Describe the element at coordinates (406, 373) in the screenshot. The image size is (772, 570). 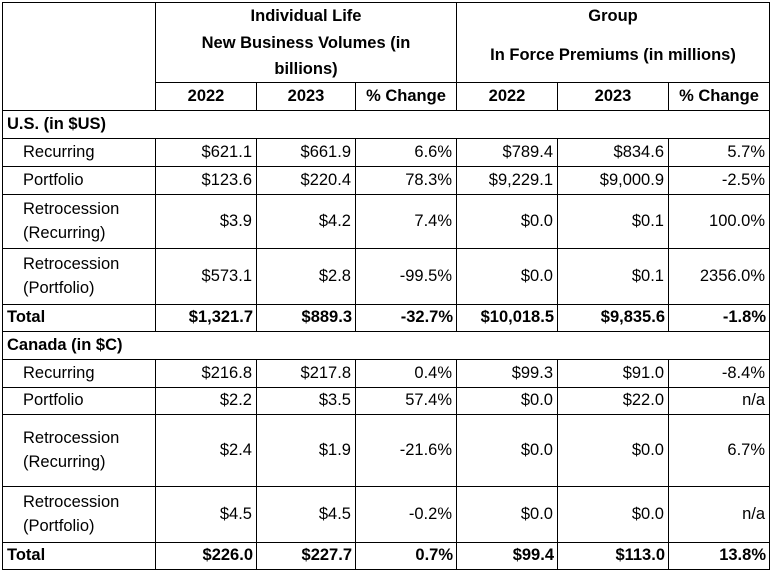
I see `cell-value: 0.4%` at that location.